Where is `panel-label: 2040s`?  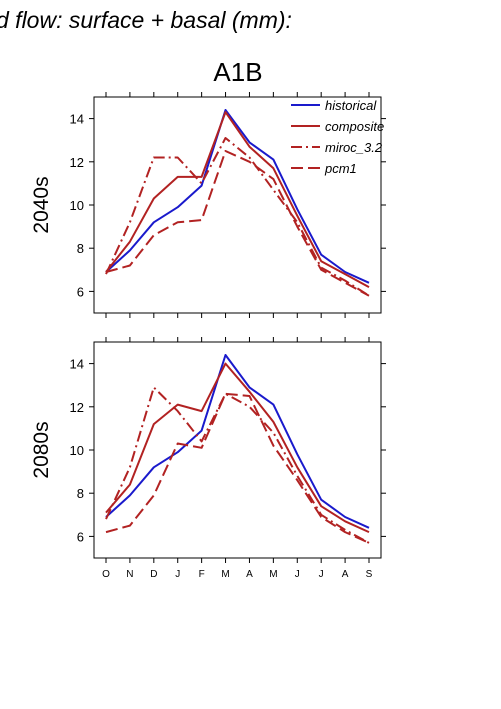 panel-label: 2040s is located at coordinates (41, 204).